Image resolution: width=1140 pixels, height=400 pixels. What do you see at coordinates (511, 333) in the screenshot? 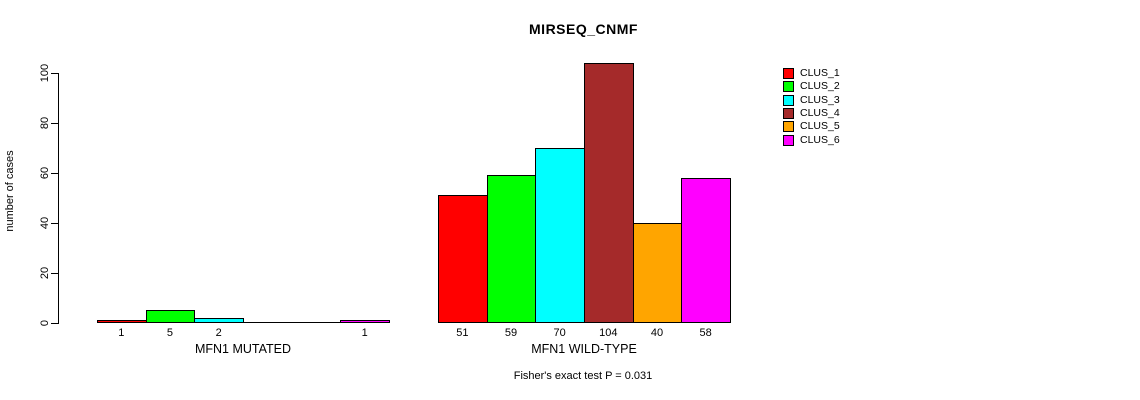
I see `bar-value-label: 59` at bounding box center [511, 333].